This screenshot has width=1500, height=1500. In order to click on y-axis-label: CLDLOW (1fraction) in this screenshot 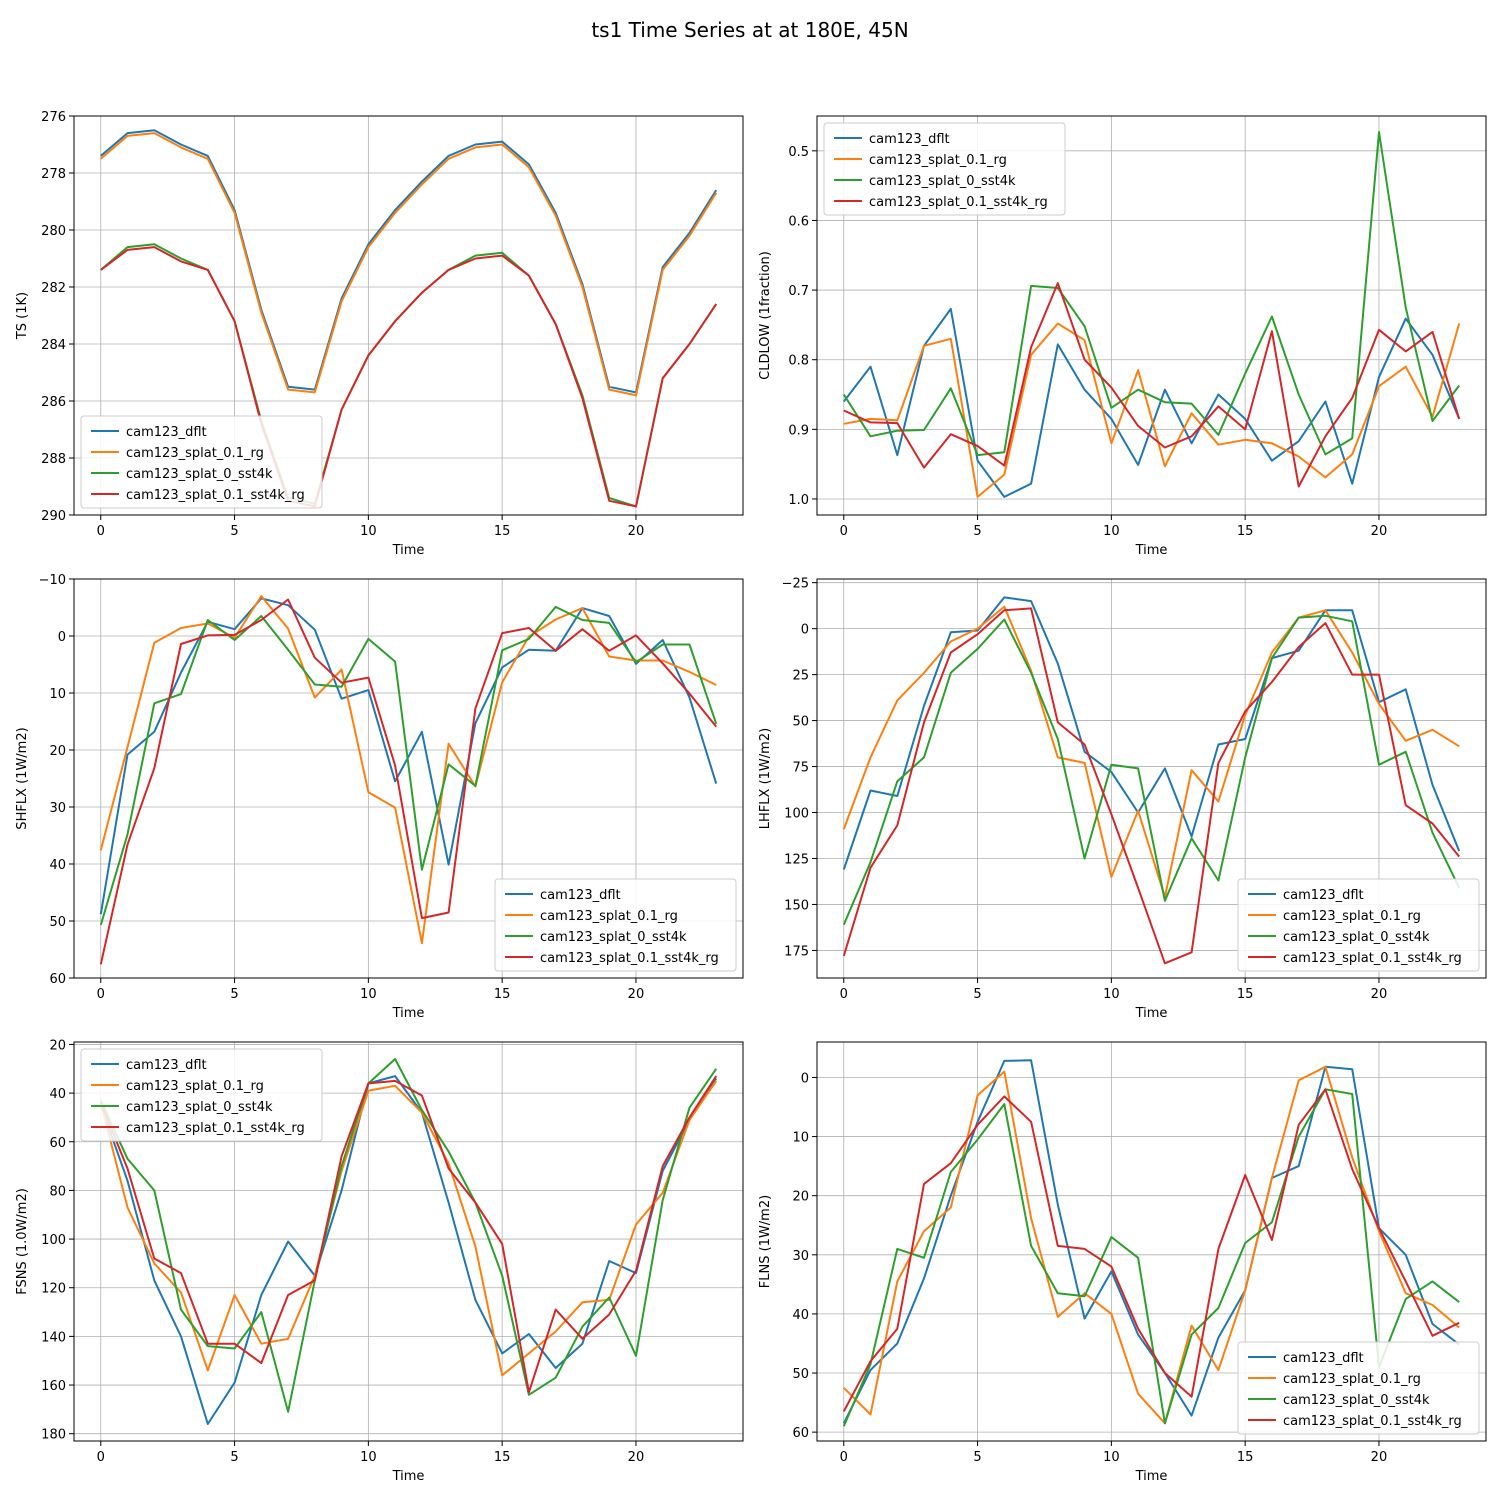, I will do `click(765, 315)`.